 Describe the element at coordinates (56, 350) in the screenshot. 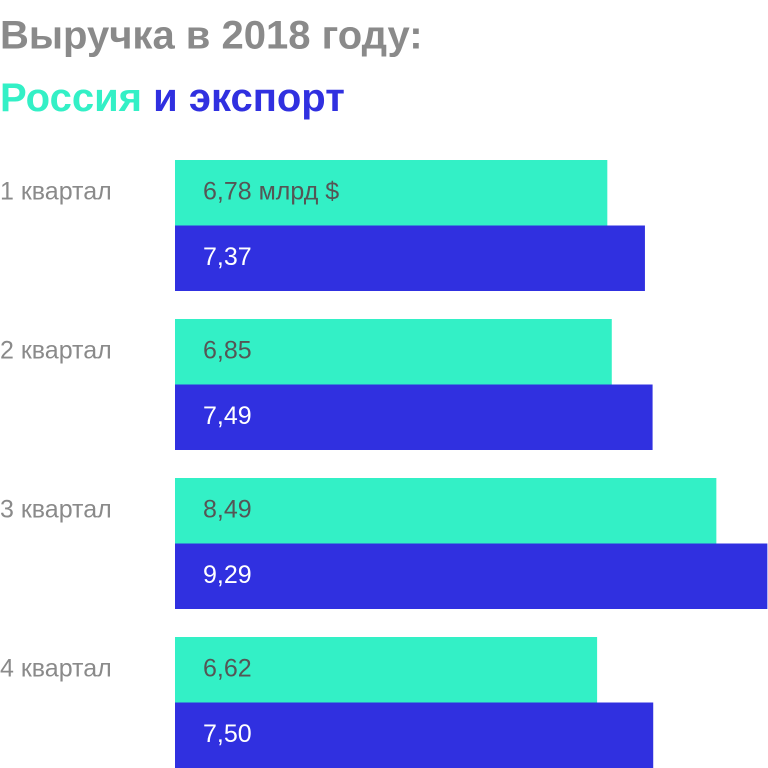

I see `category-label: 2 квартал` at that location.